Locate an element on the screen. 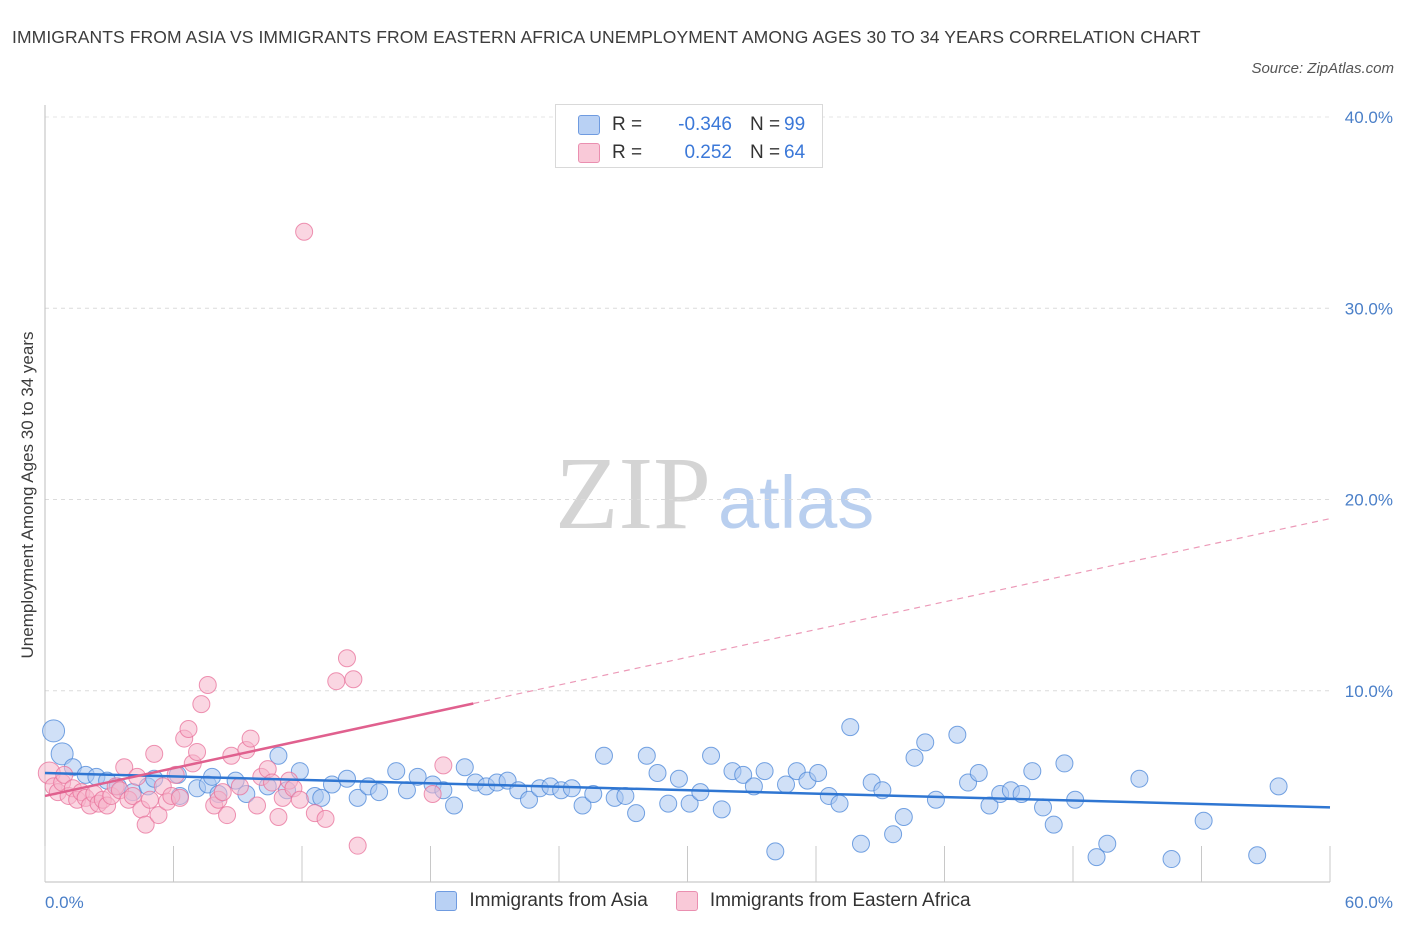 The image size is (1406, 930). source-label: Source: ZipAtlas.com is located at coordinates (1322, 68).